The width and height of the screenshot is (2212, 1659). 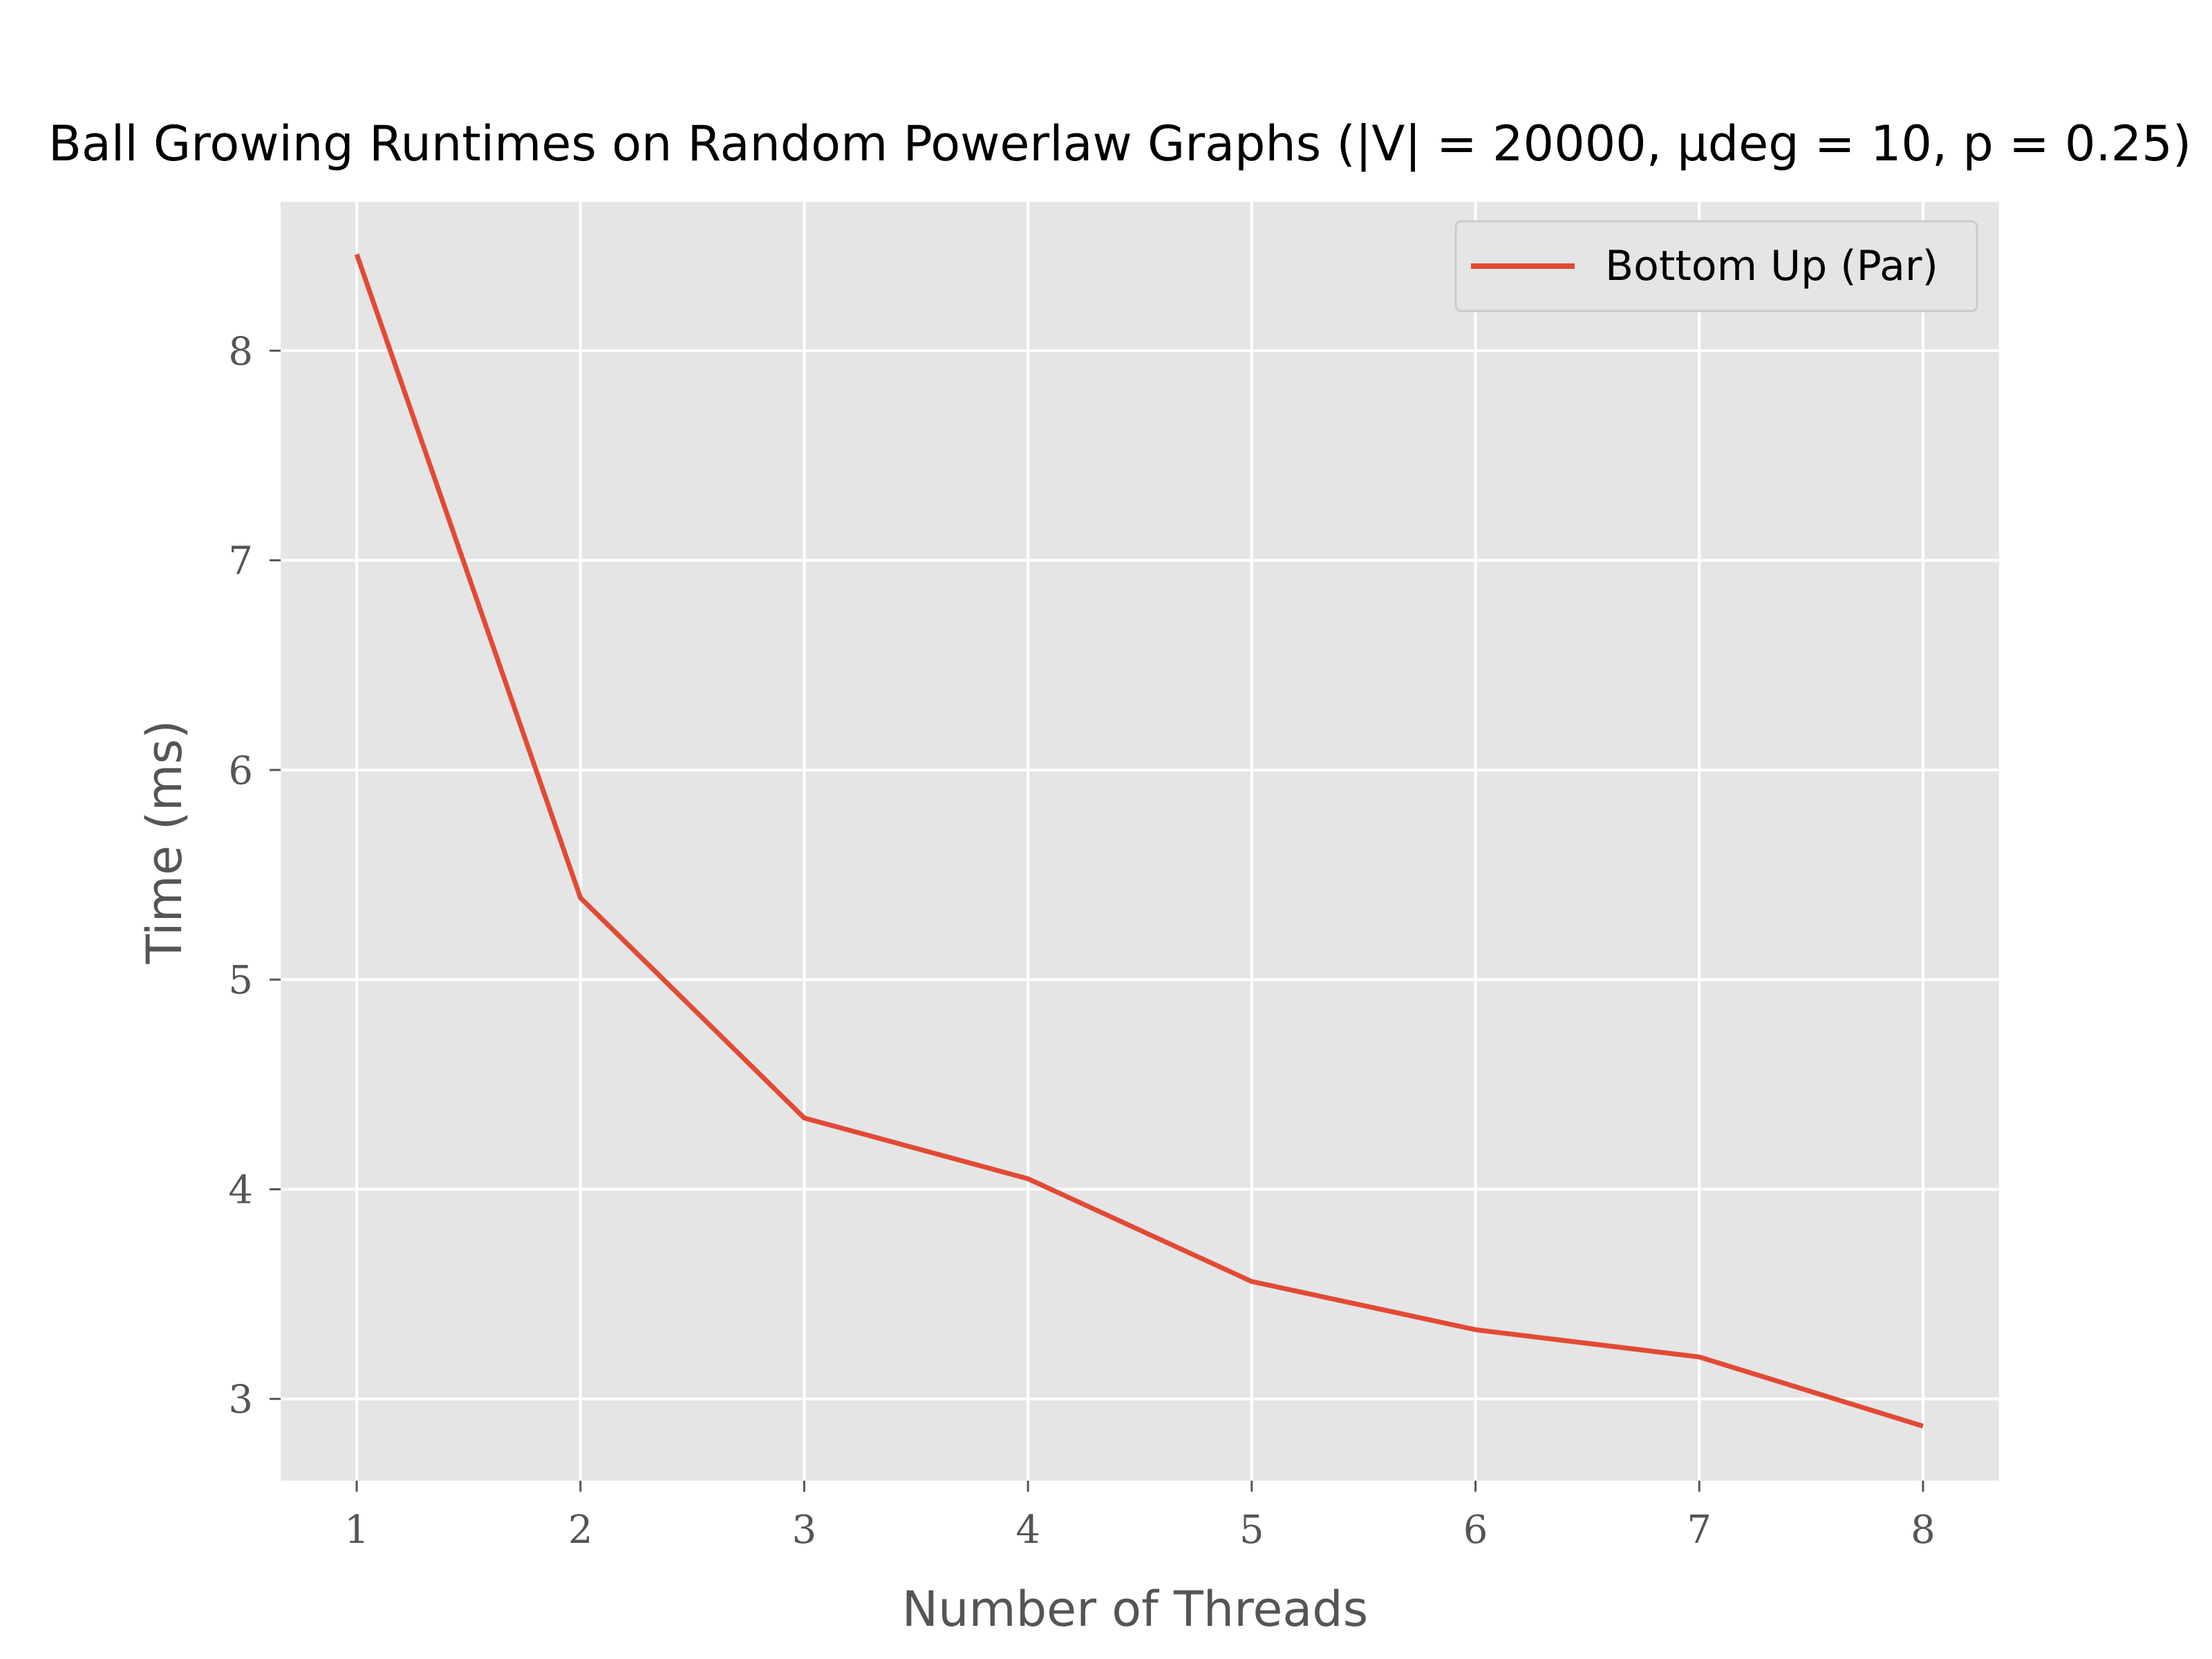 I want to click on x-axis: 1 2 3 4 5 6 7 8, so click(x=1140, y=1517).